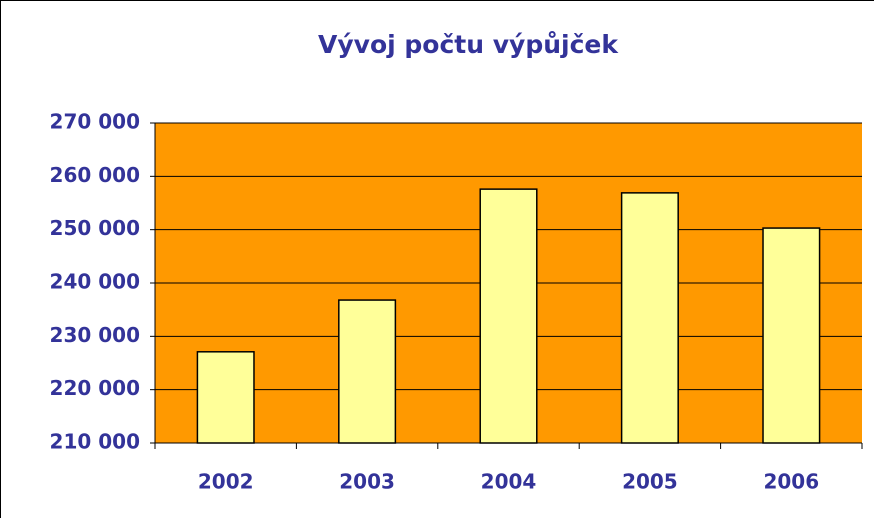 The width and height of the screenshot is (874, 518). Describe the element at coordinates (95, 282) in the screenshot. I see `y-tick-label: 240 000` at that location.